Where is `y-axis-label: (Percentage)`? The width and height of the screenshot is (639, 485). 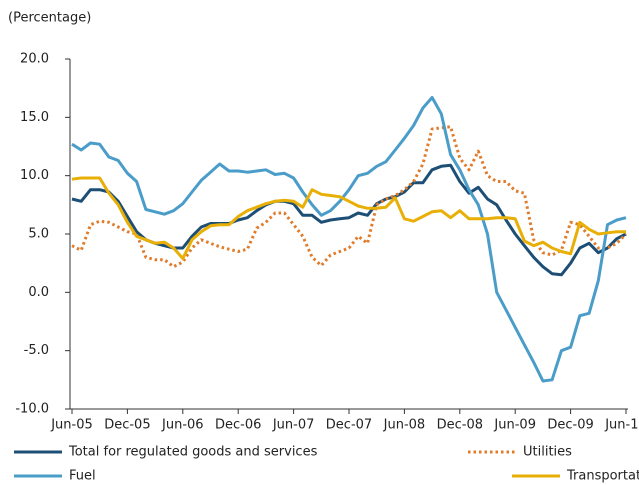
y-axis-label: (Percentage) is located at coordinates (49, 18).